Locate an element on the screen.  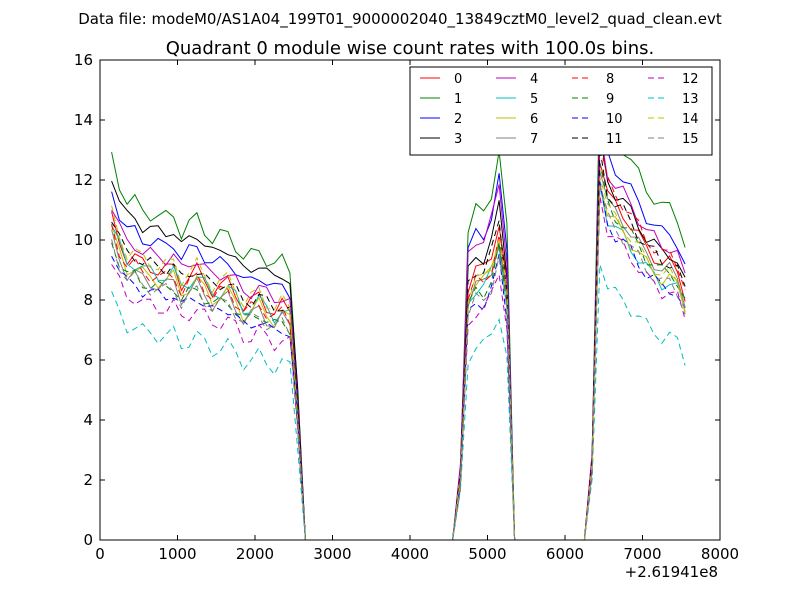
y-tick-label: 16 is located at coordinates (83, 60).